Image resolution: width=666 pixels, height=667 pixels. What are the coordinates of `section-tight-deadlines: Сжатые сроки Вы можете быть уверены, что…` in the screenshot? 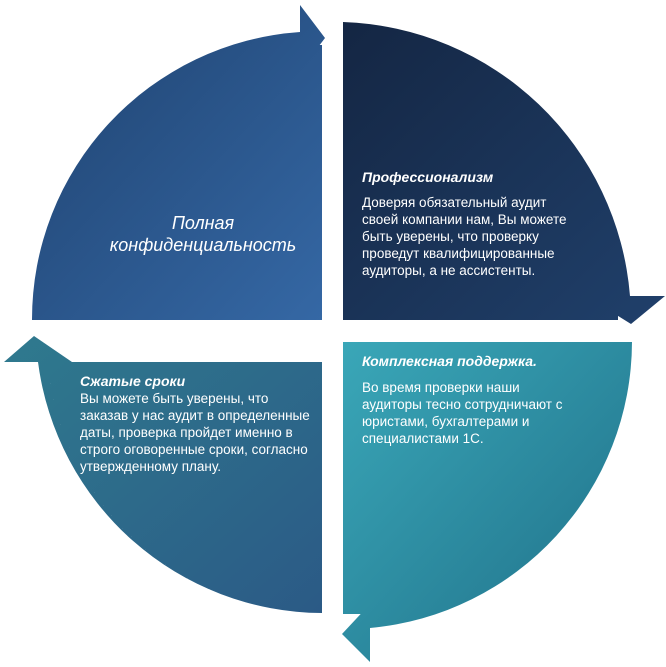 It's located at (200, 423).